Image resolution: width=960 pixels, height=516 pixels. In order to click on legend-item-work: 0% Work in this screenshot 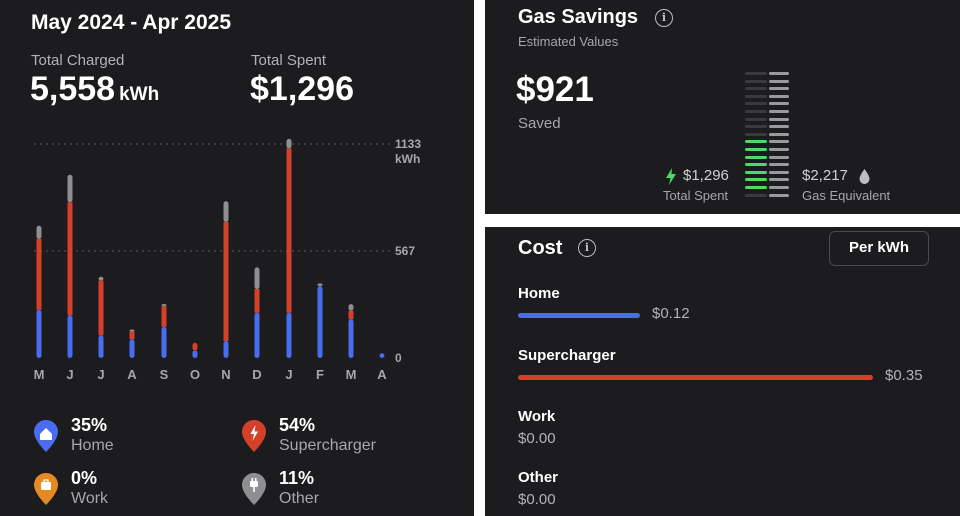, I will do `click(133, 490)`.